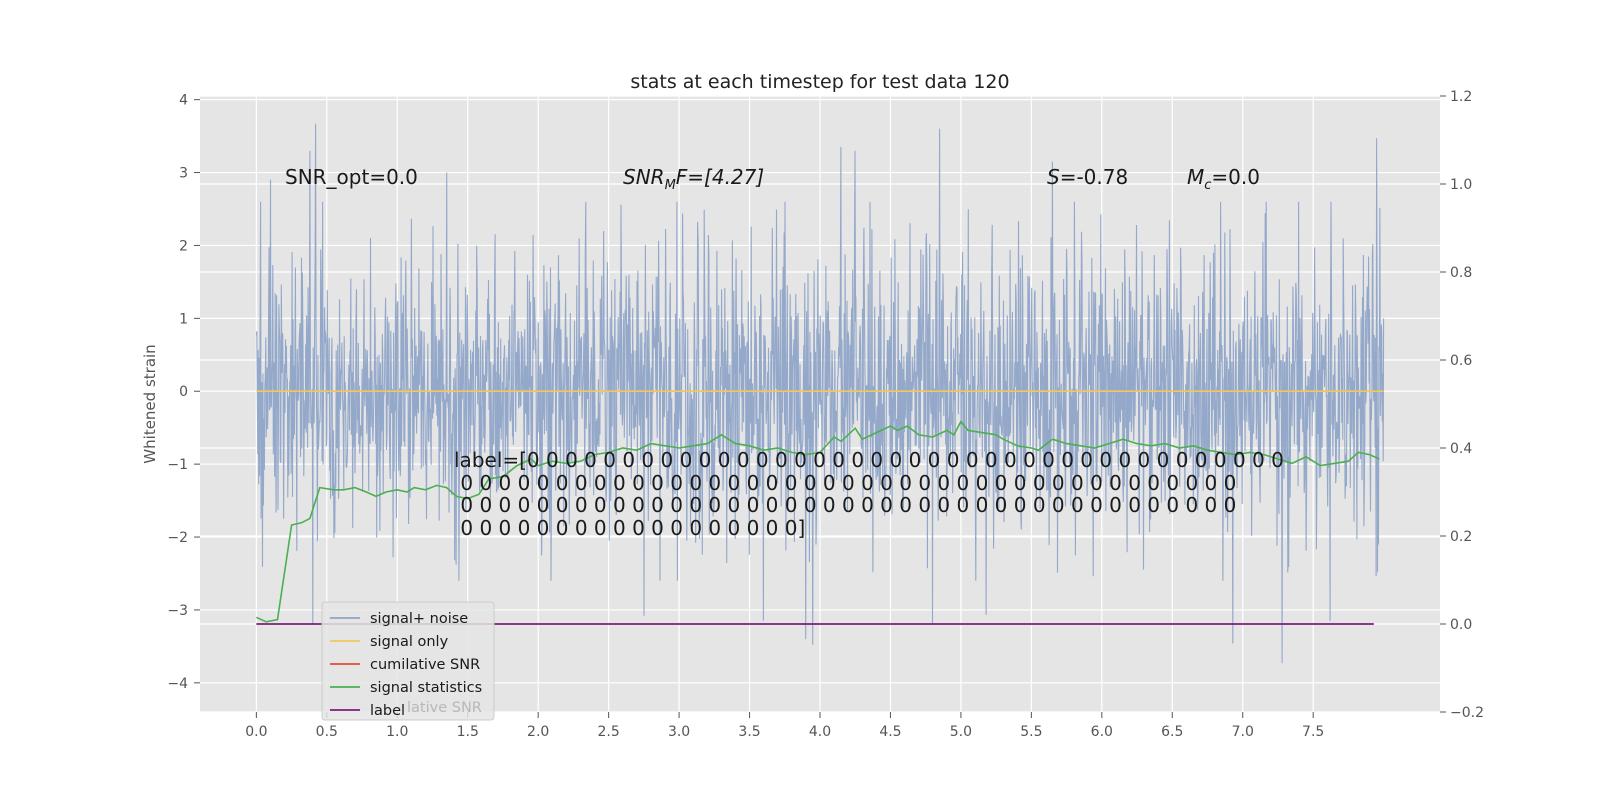 This screenshot has width=1600, height=800. I want to click on x-tick-label: 1.0, so click(397, 732).